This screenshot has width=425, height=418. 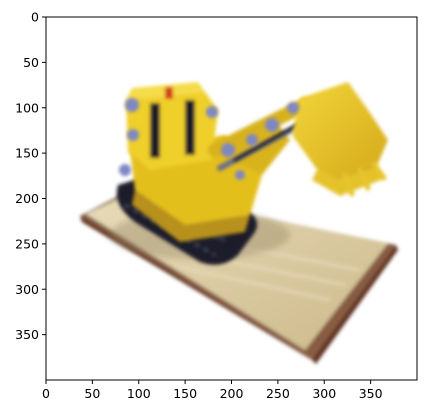 What do you see at coordinates (340, 139) in the screenshot?
I see `bulldozer-bucket` at bounding box center [340, 139].